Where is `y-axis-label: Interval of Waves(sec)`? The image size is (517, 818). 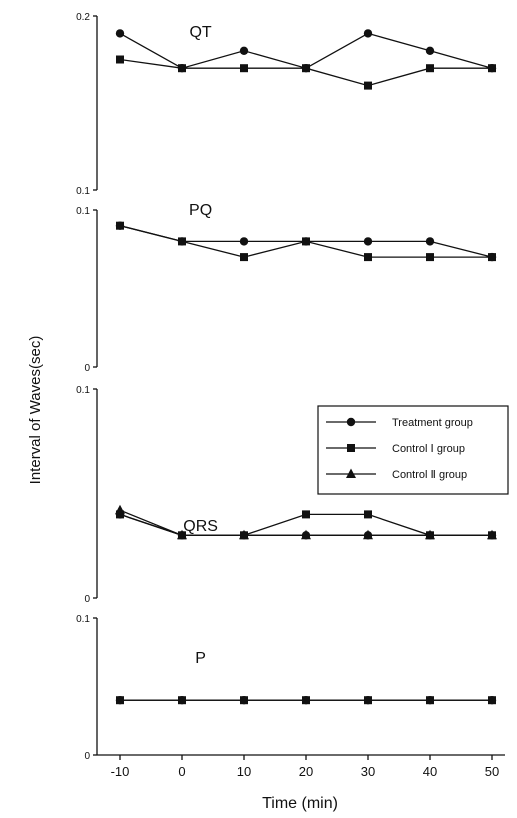 y-axis-label: Interval of Waves(sec) is located at coordinates (35, 410).